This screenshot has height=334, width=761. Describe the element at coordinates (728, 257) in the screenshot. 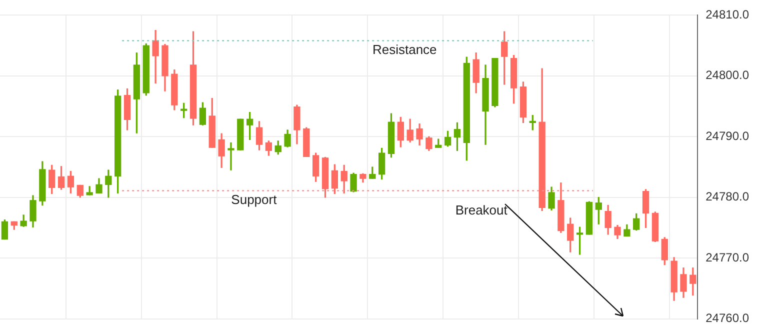

I see `y-tick-label: 24770.0` at that location.